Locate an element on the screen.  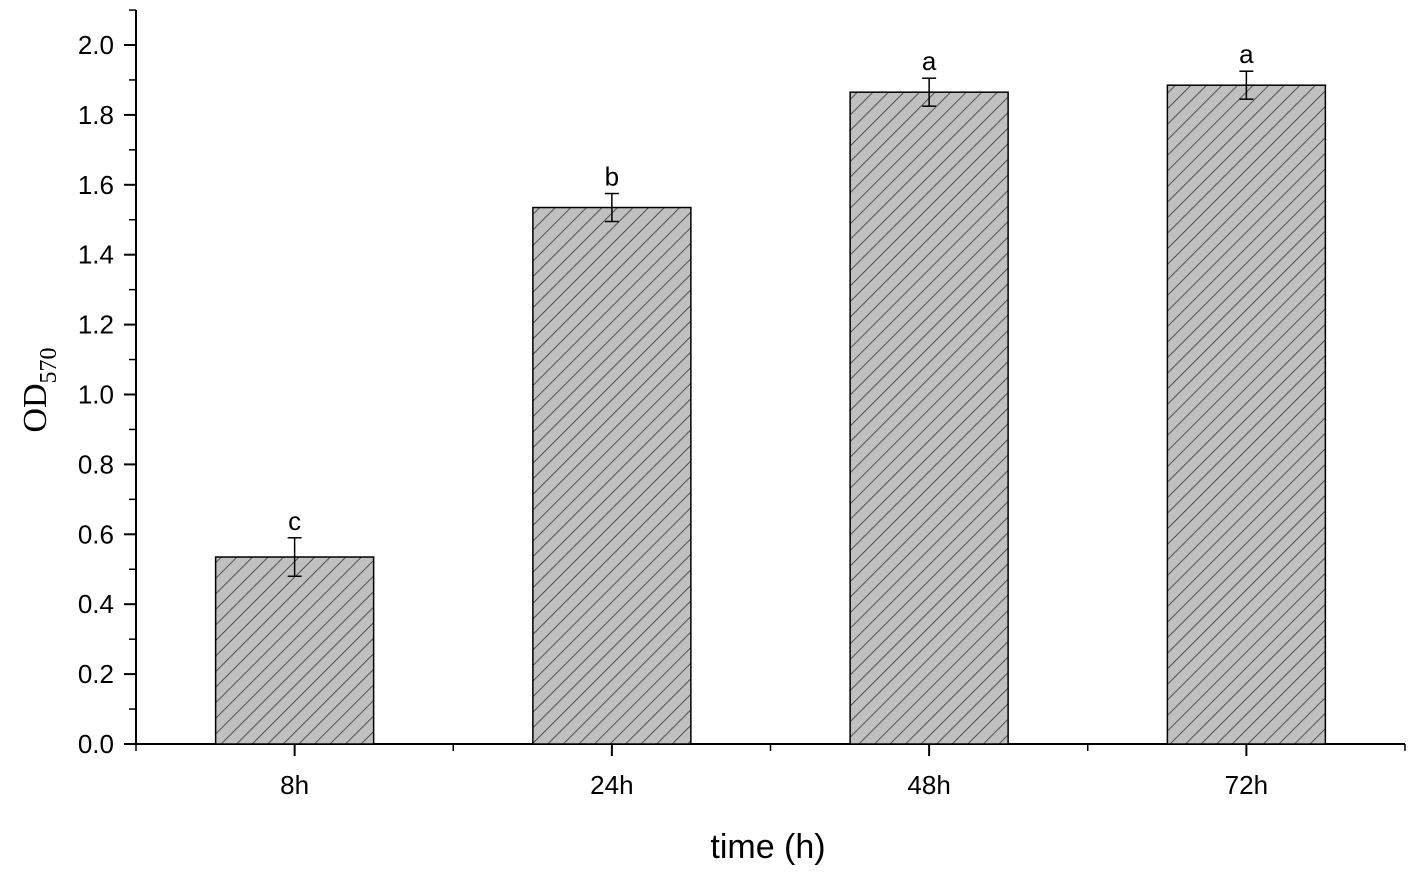
x-tick-label: 72h is located at coordinates (1246, 785).